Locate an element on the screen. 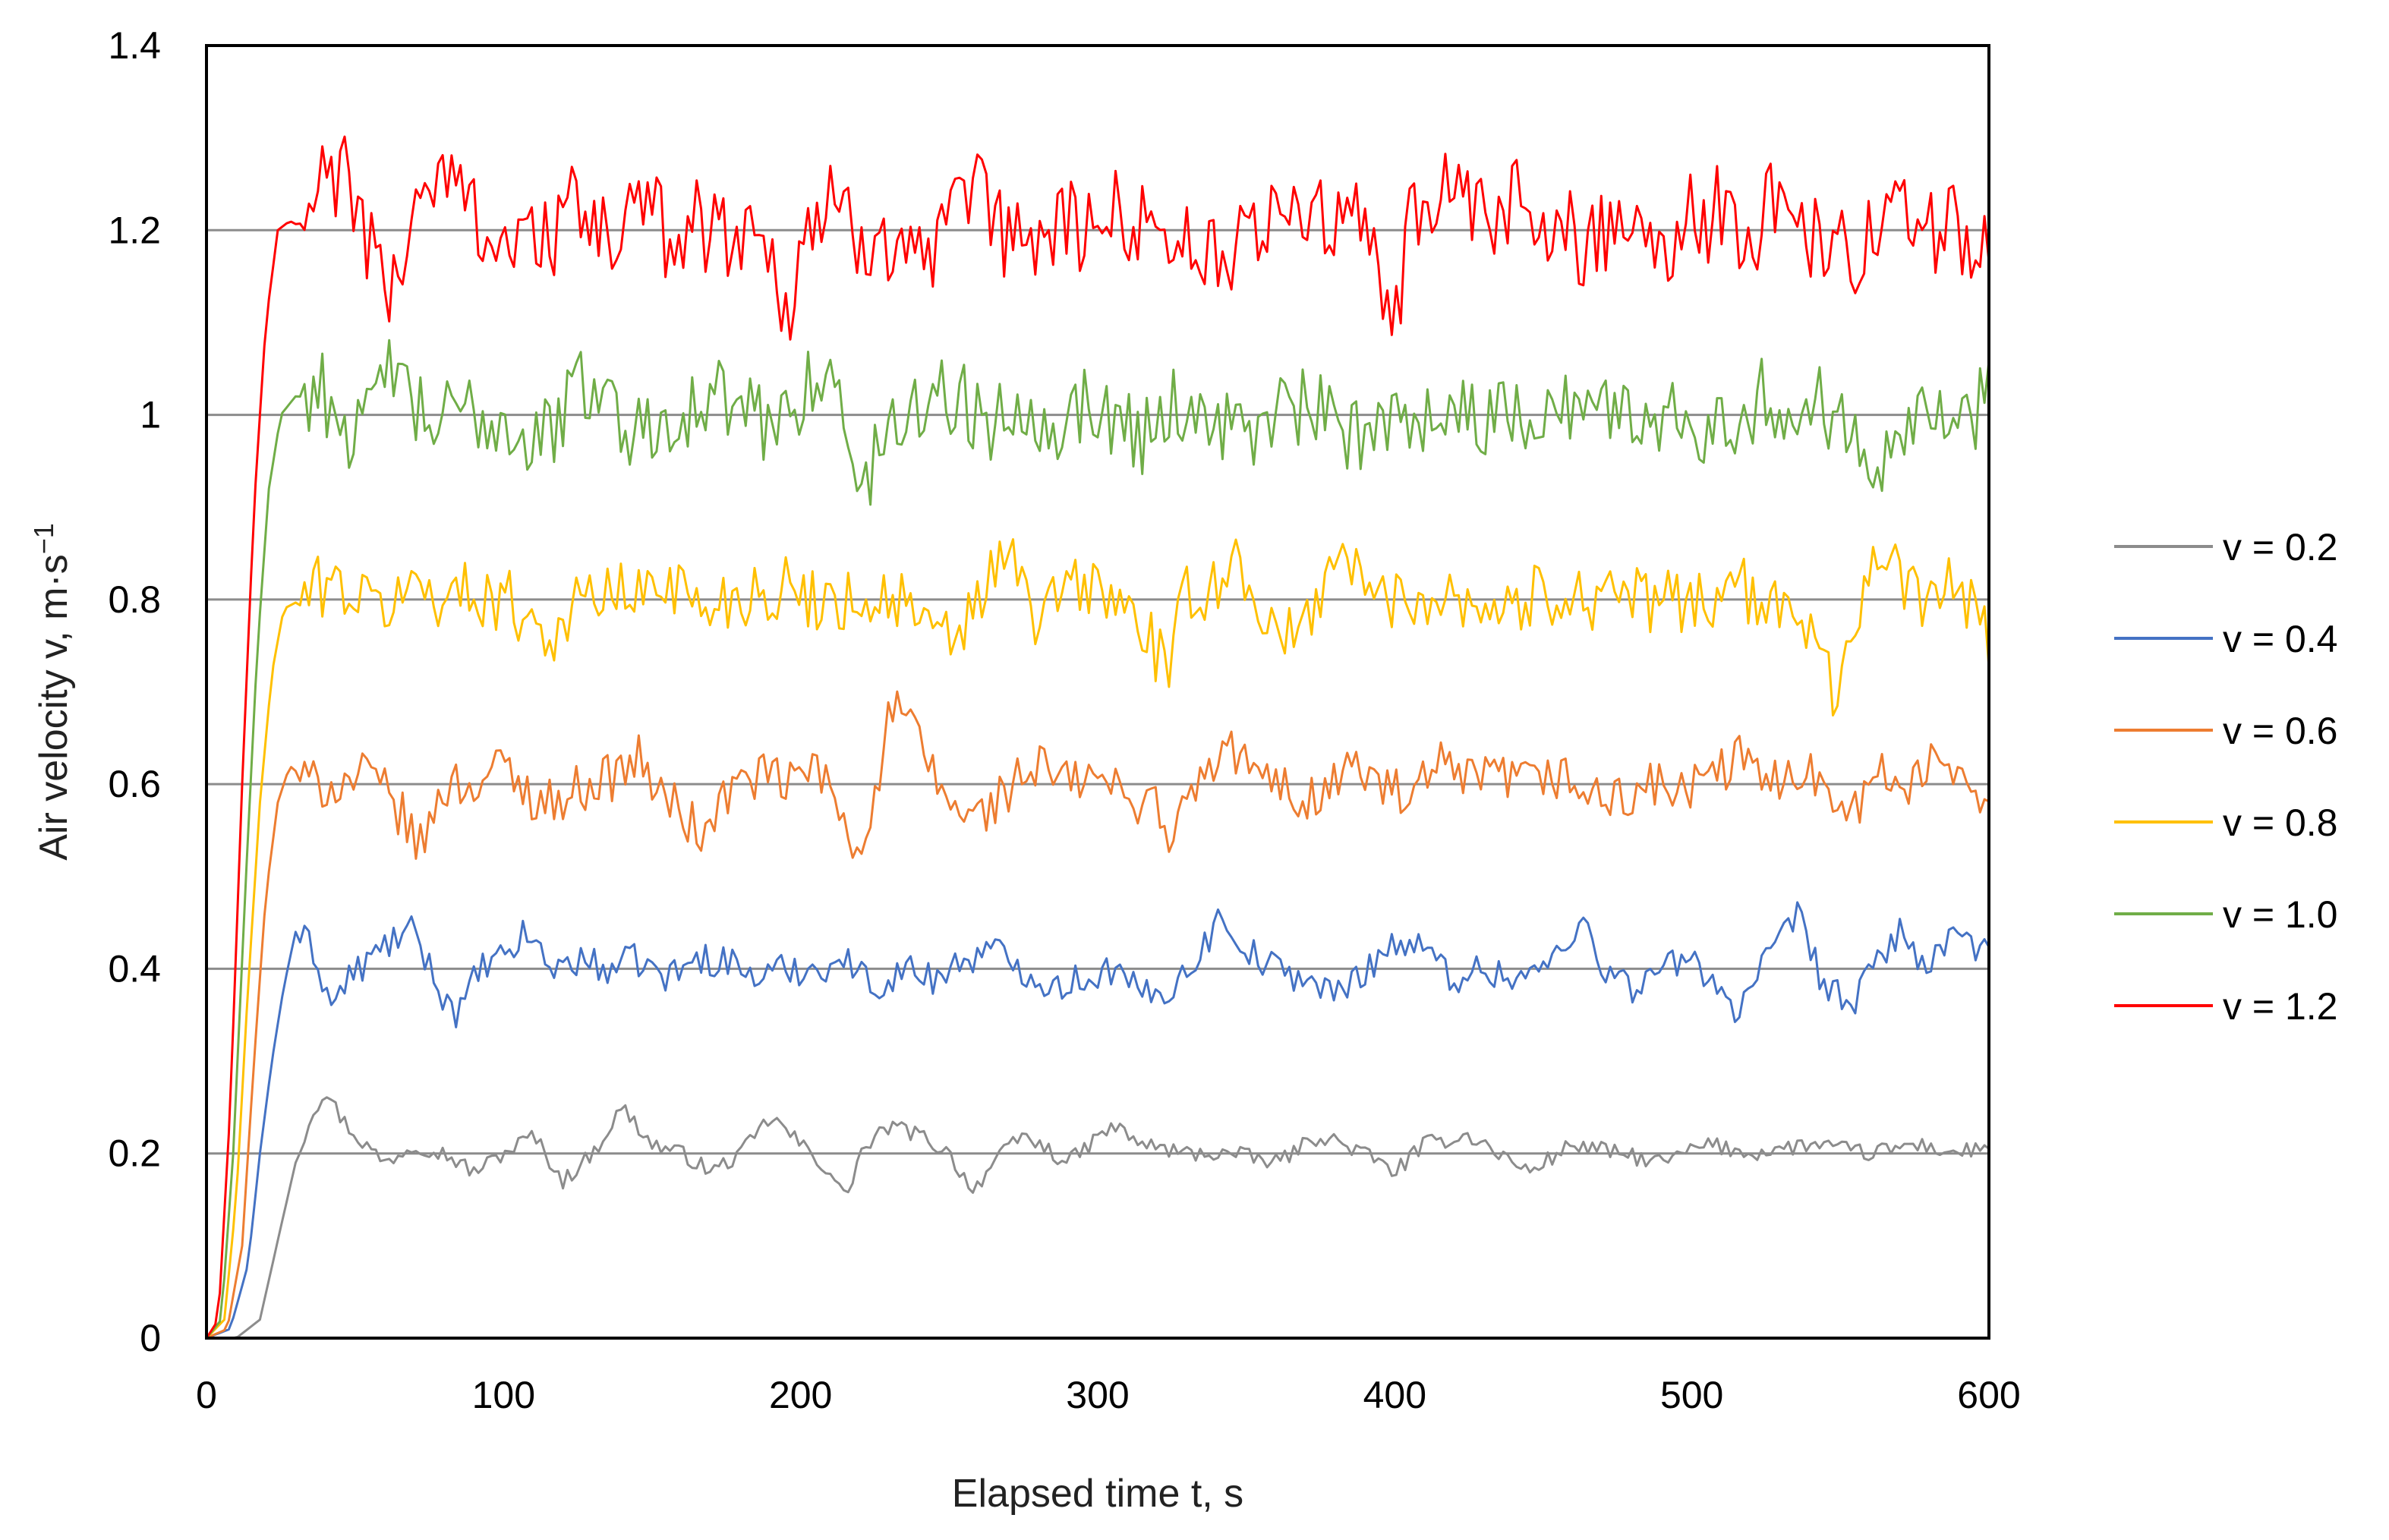 This screenshot has width=2389, height=1540. y-tick-label: 0.6 is located at coordinates (134, 784).